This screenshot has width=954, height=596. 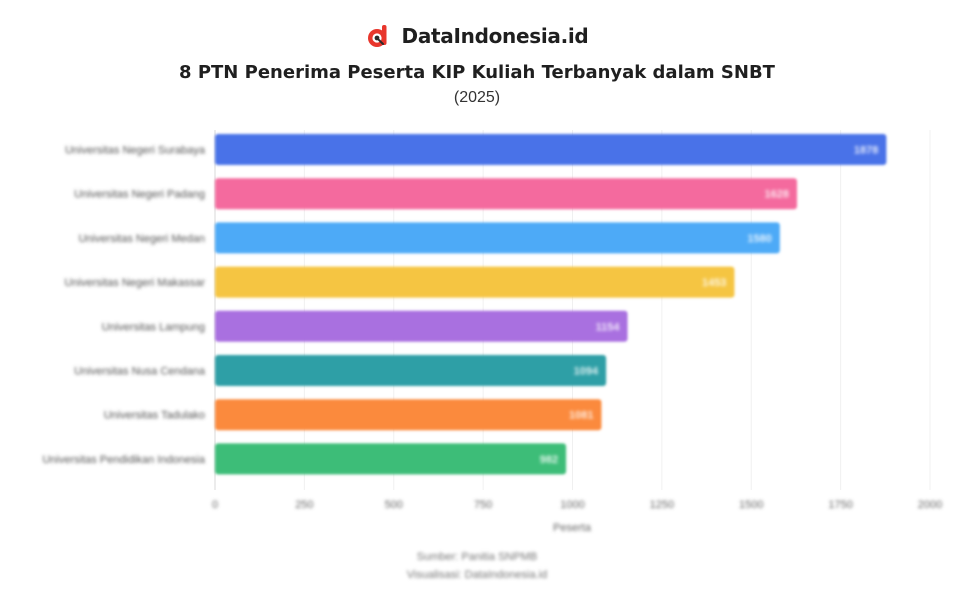 What do you see at coordinates (304, 505) in the screenshot?
I see `x-tick-label: 250` at bounding box center [304, 505].